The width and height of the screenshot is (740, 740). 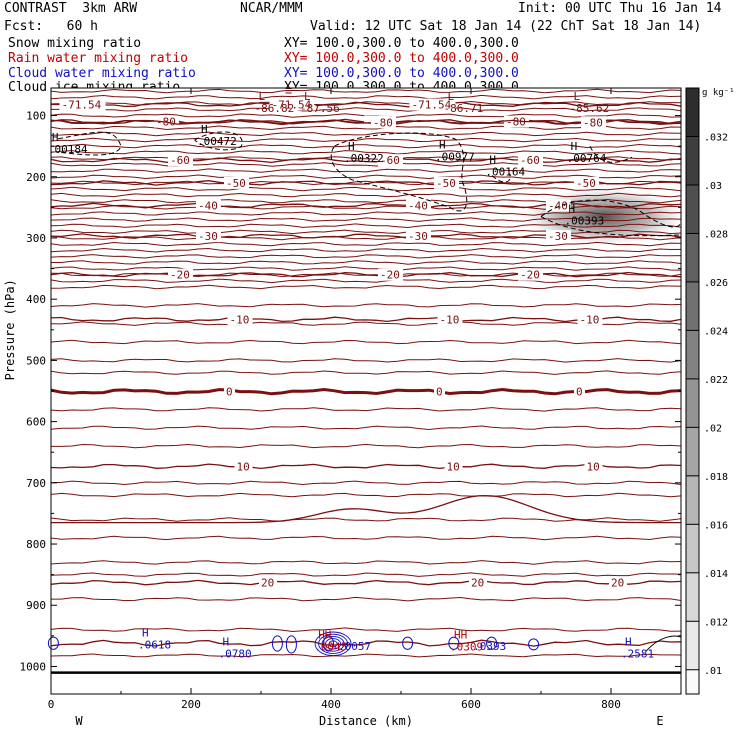 What do you see at coordinates (79, 721) in the screenshot?
I see `west-label: W` at bounding box center [79, 721].